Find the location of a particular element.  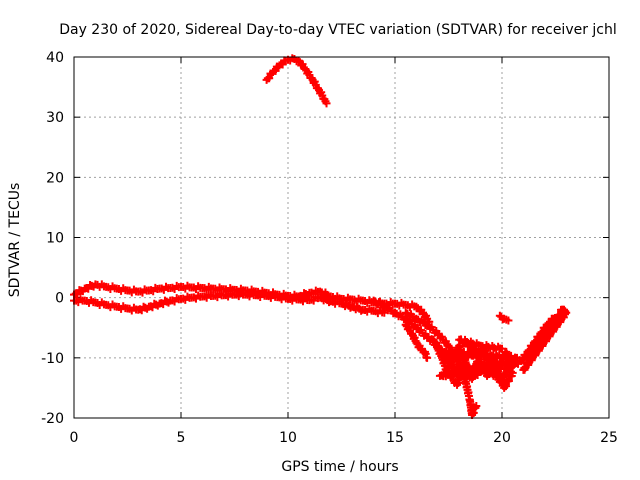

x-tick-label: 5 is located at coordinates (181, 438).